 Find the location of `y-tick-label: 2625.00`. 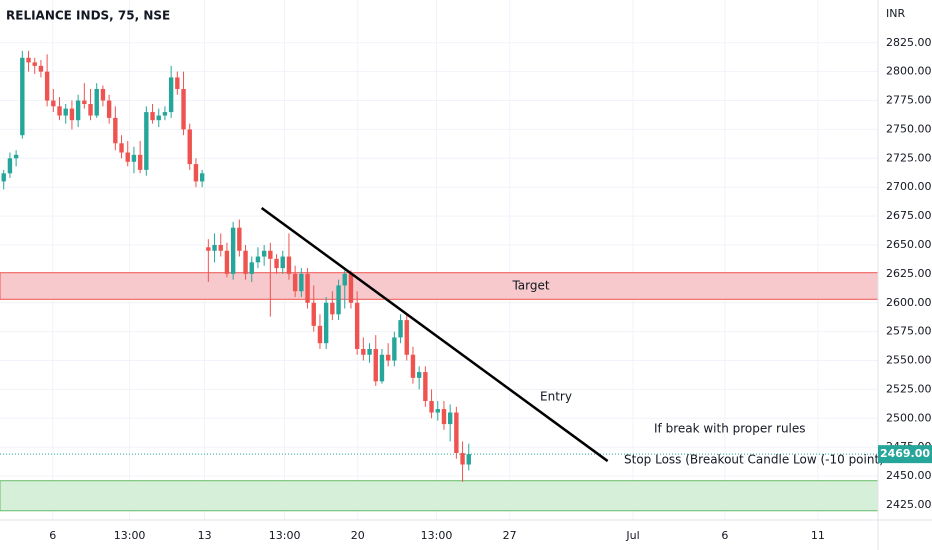

y-tick-label: 2625.00 is located at coordinates (909, 273).